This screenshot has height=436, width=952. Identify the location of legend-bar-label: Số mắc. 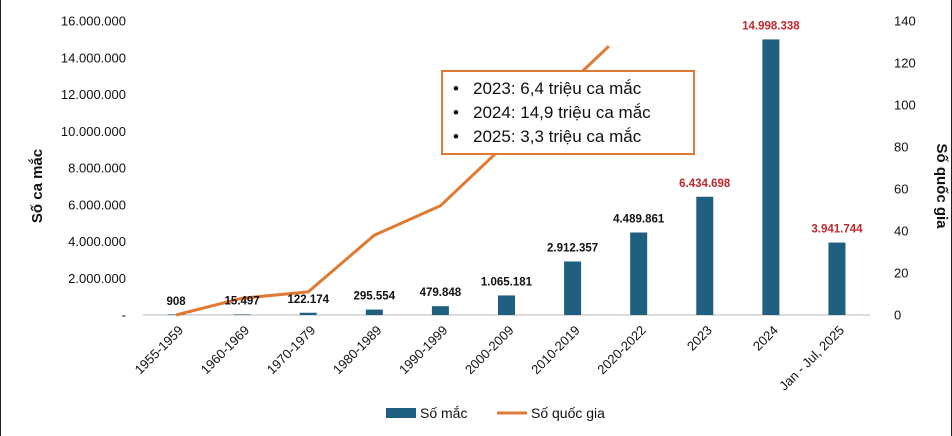
(443, 413).